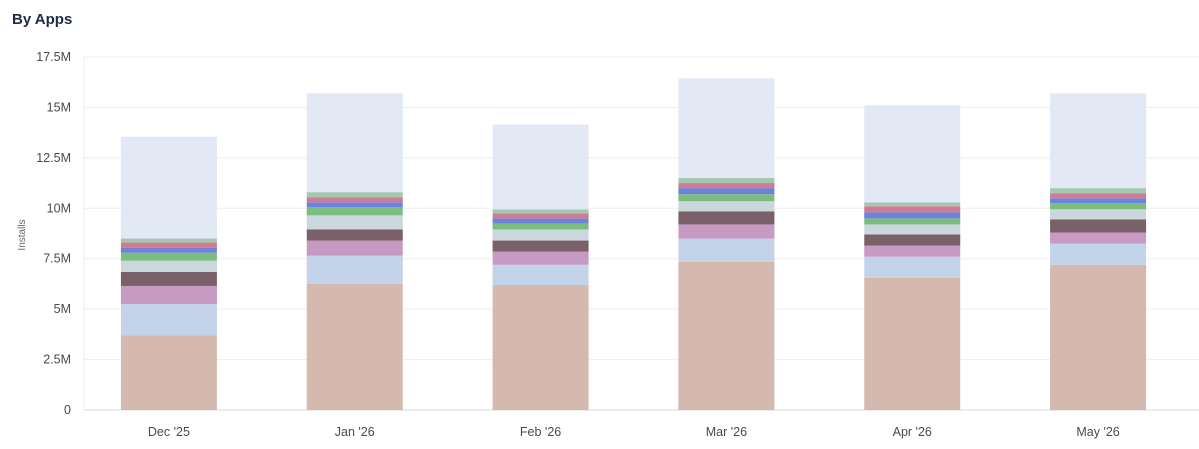  What do you see at coordinates (53, 57) in the screenshot?
I see `y-tick-label: 17.5M` at bounding box center [53, 57].